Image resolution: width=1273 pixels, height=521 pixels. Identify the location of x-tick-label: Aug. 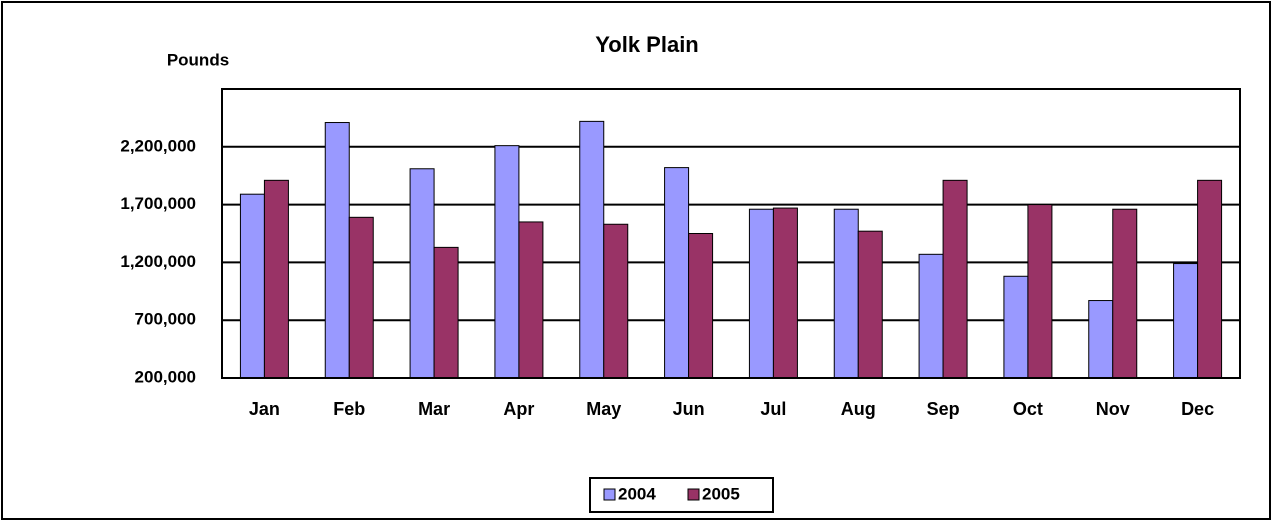
(858, 409).